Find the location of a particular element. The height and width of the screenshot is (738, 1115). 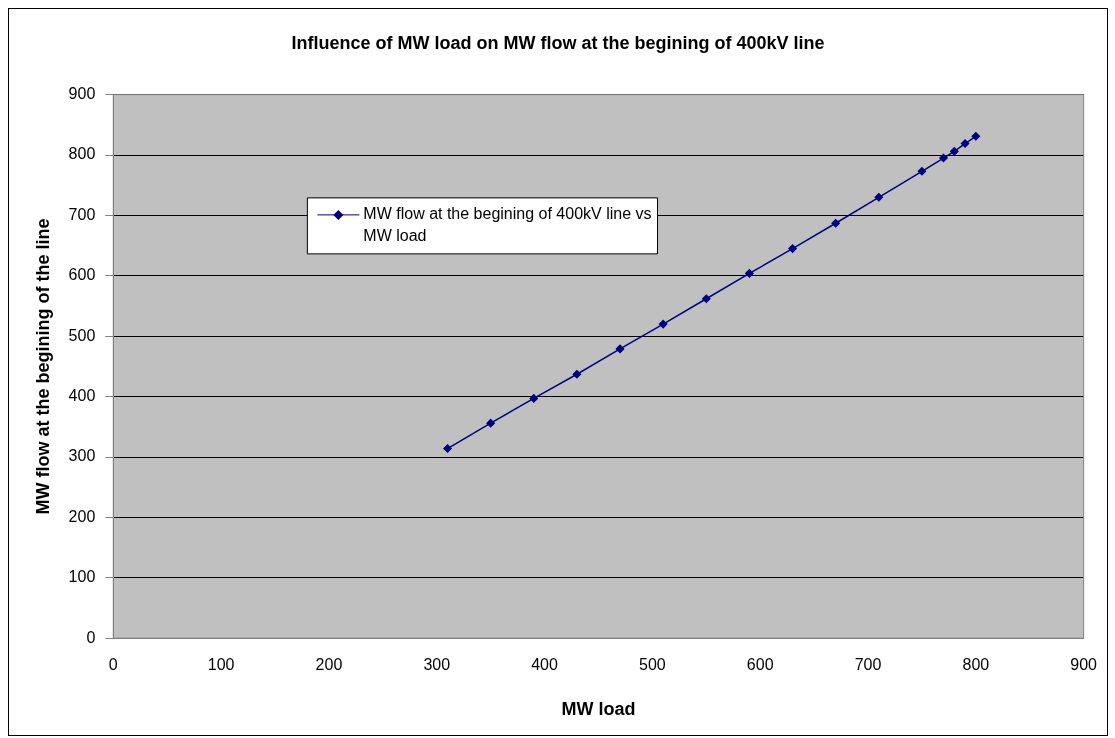

x-tick-label: 800 is located at coordinates (976, 665).